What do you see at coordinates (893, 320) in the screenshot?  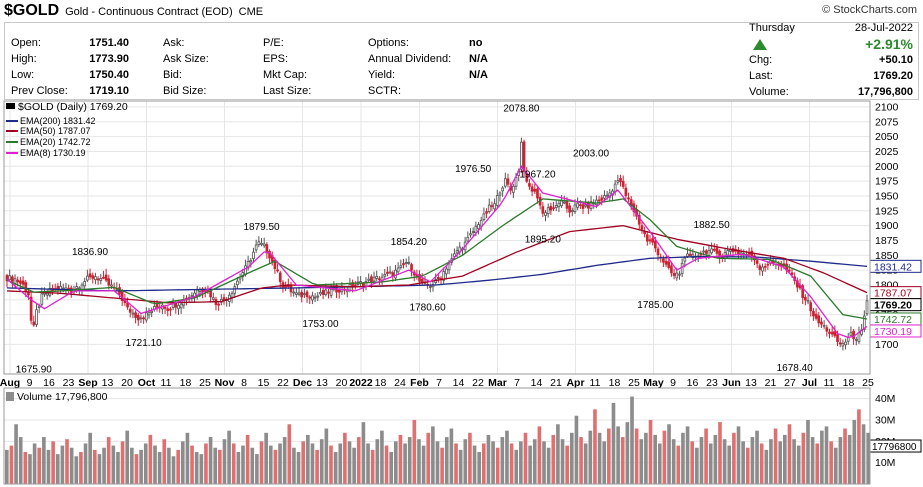 I see `price-tag-label: 1742.72` at bounding box center [893, 320].